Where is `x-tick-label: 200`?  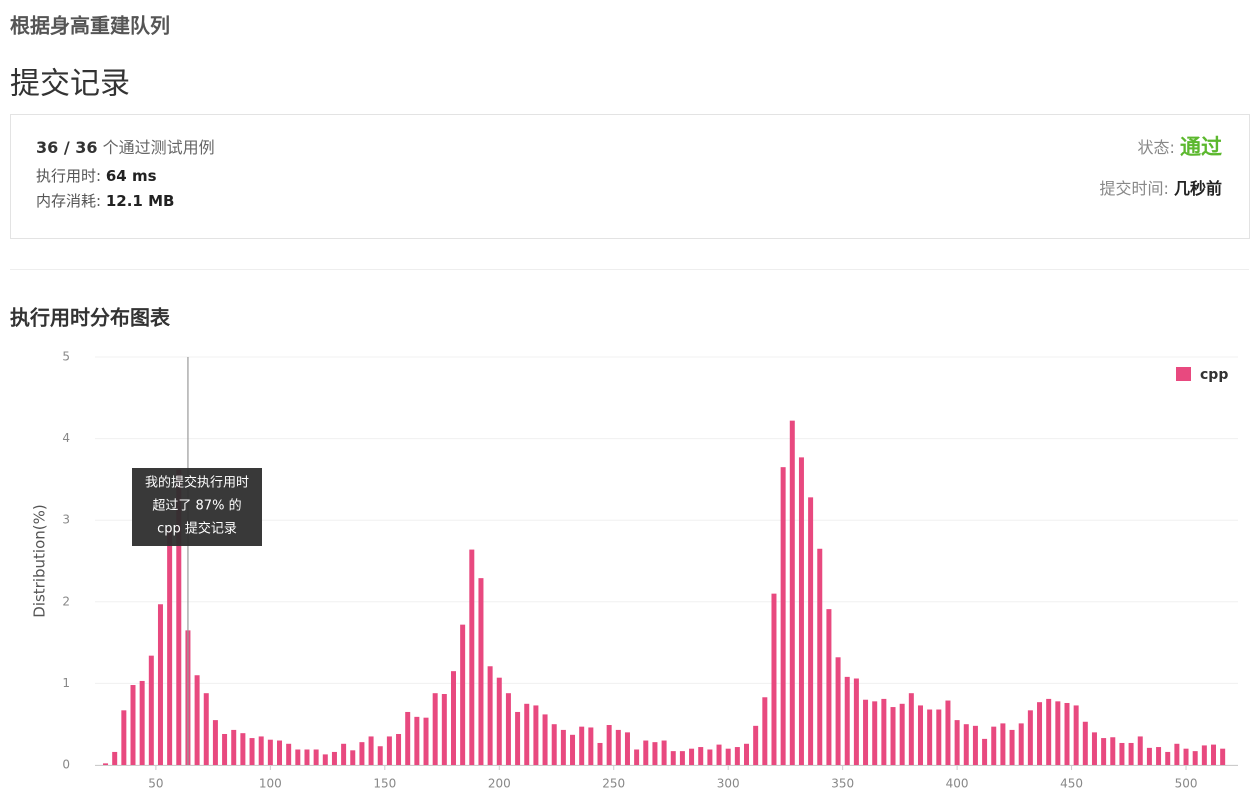
x-tick-label: 200 is located at coordinates (499, 784).